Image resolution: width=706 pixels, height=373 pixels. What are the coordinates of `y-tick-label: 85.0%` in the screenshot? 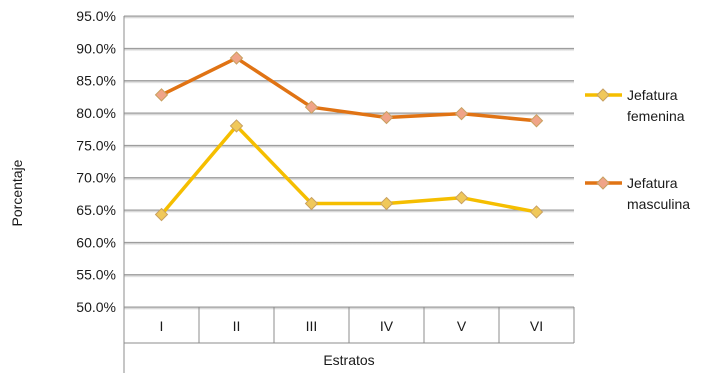 It's located at (96, 81).